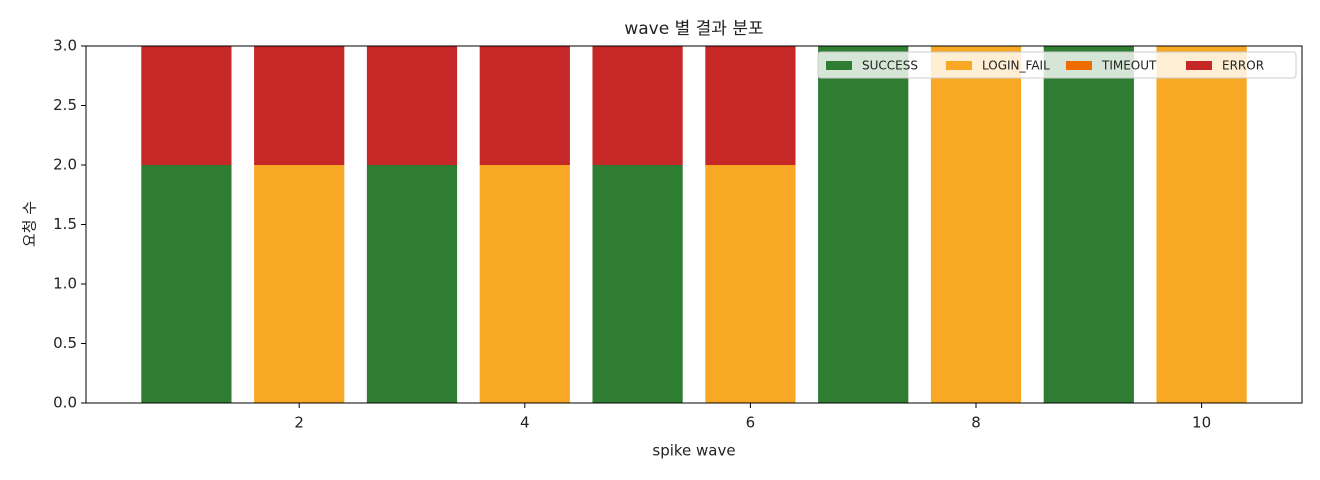  What do you see at coordinates (890, 66) in the screenshot?
I see `legend-label: SUCCESS` at bounding box center [890, 66].